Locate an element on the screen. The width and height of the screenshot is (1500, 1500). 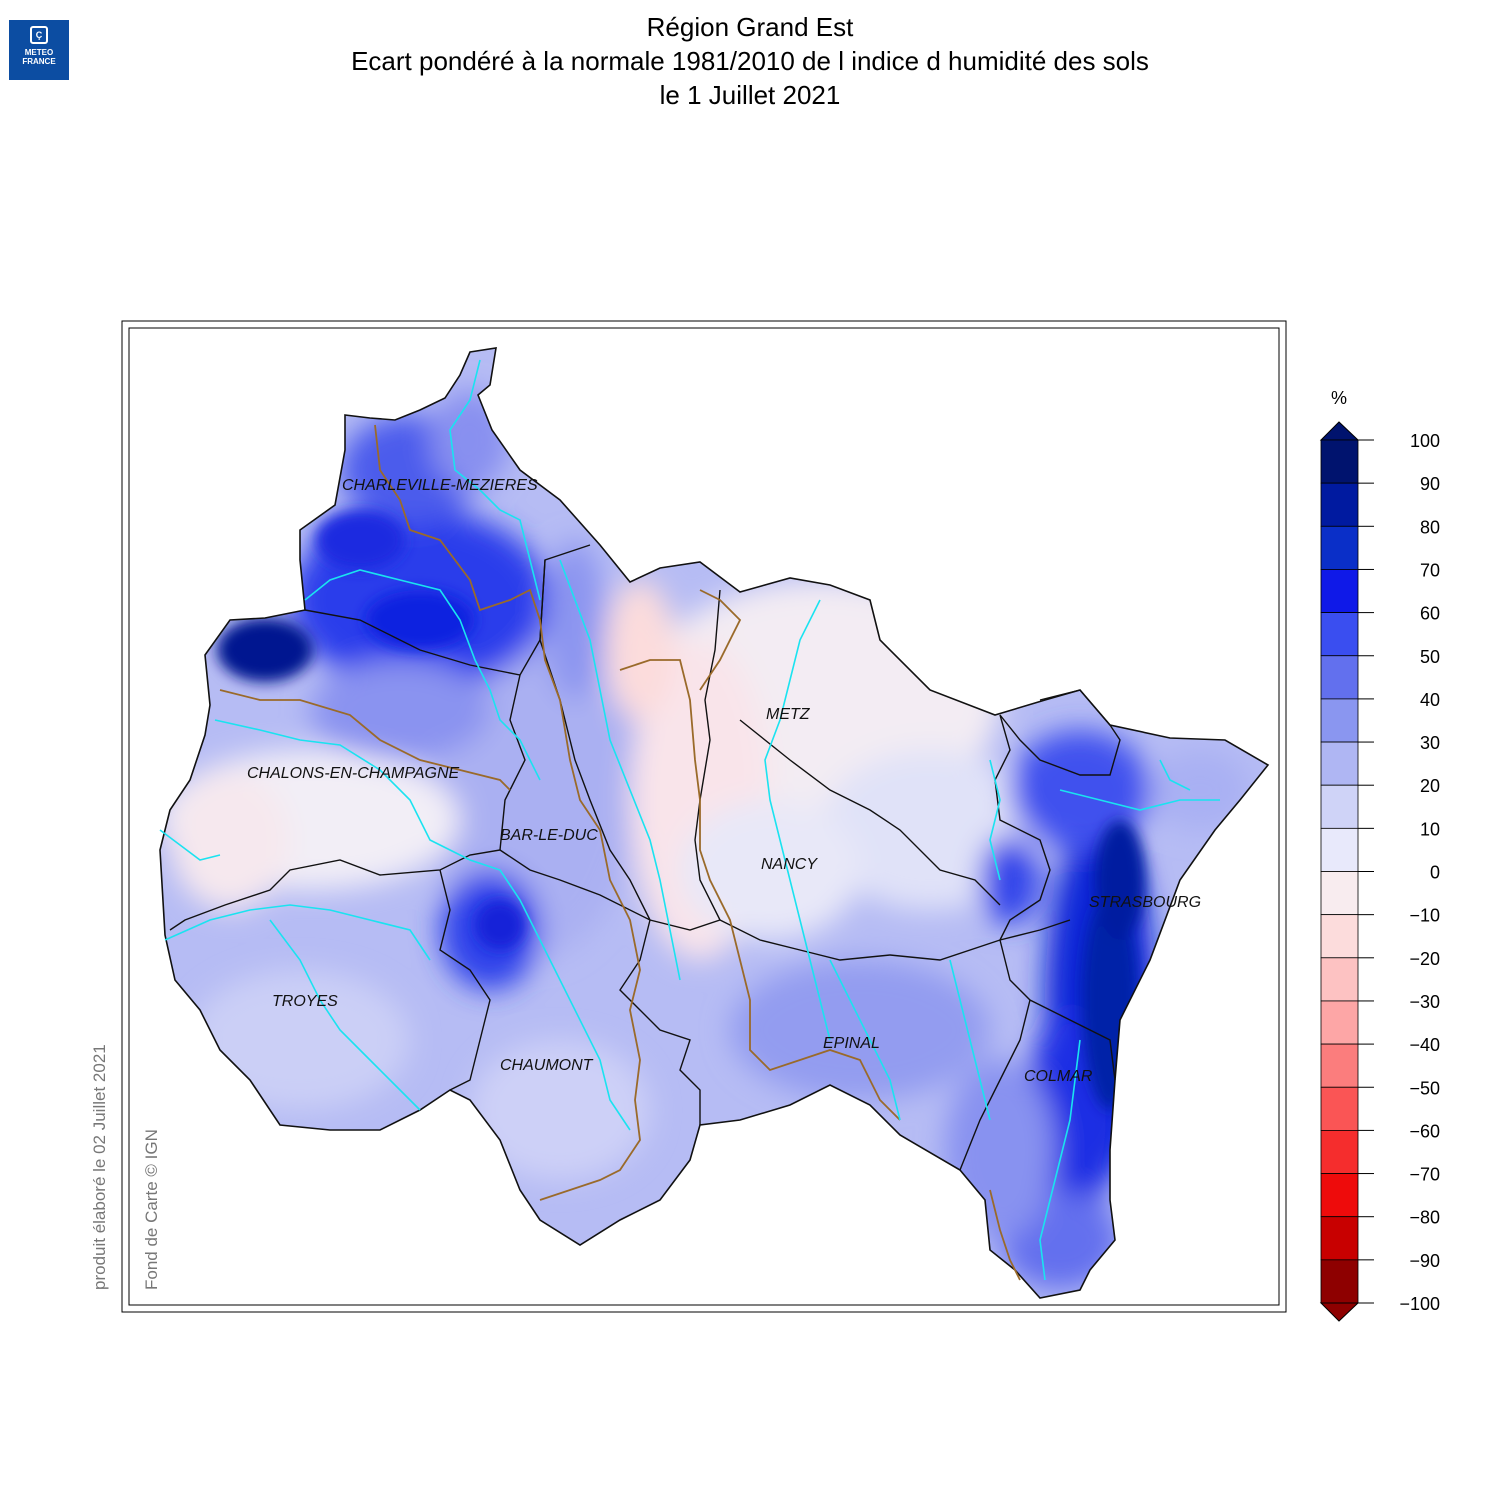
logo-line-2: FRANCE is located at coordinates (39, 61).